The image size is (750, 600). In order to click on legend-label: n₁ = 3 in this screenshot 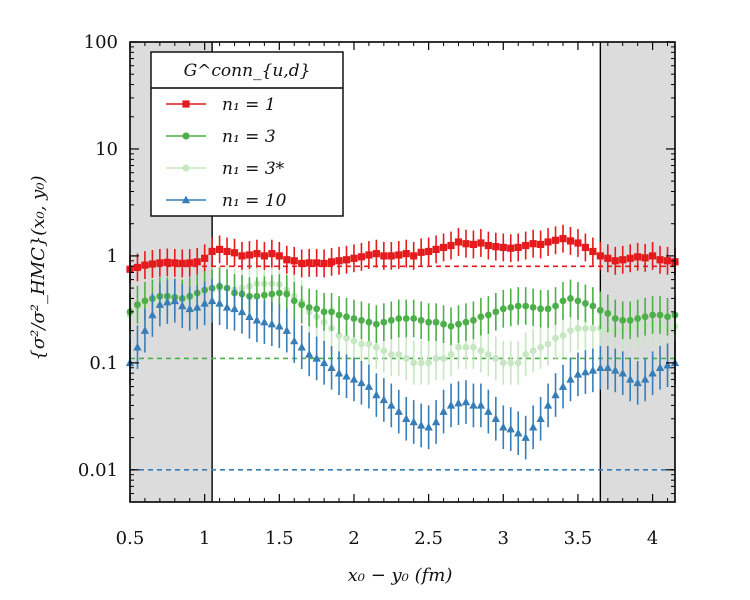, I will do `click(249, 137)`.